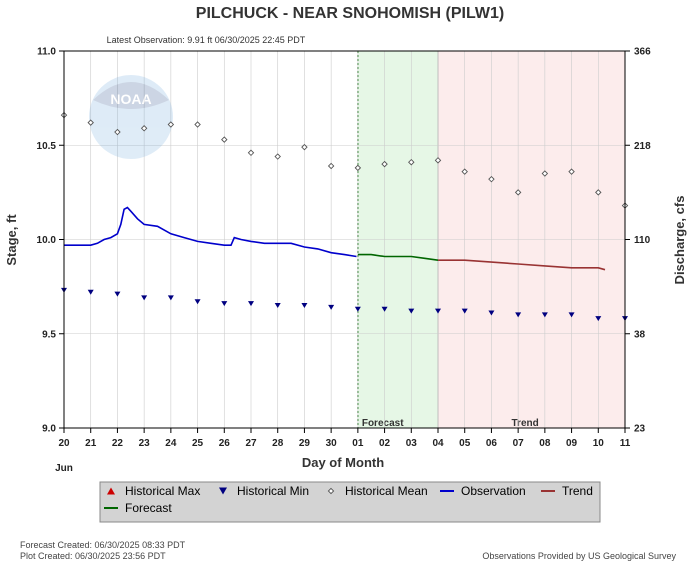  I want to click on x-tick-label: 07, so click(519, 443).